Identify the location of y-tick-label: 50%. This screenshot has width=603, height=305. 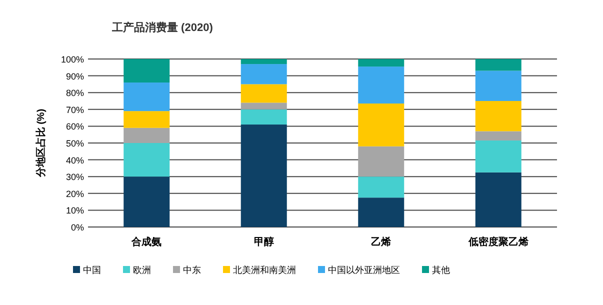
(75, 143).